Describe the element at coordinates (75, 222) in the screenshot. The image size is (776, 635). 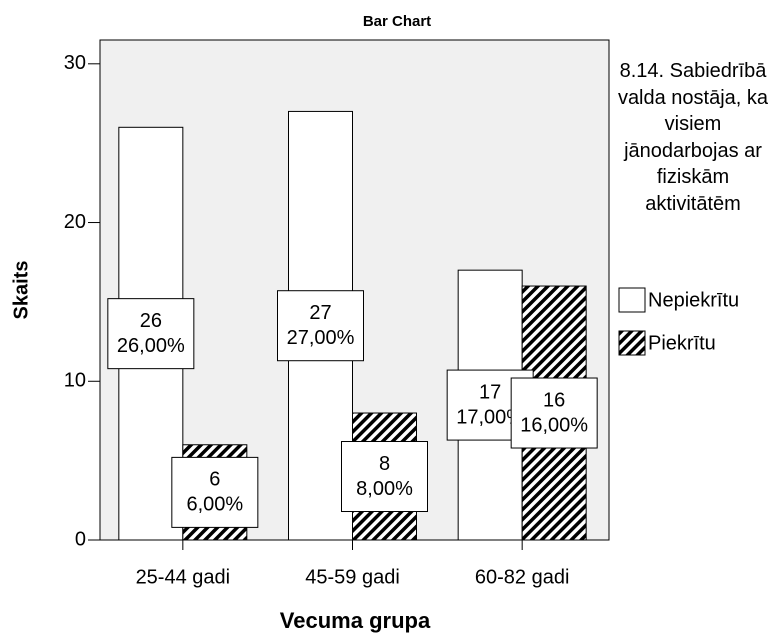
I see `y-tick-label: 20` at that location.